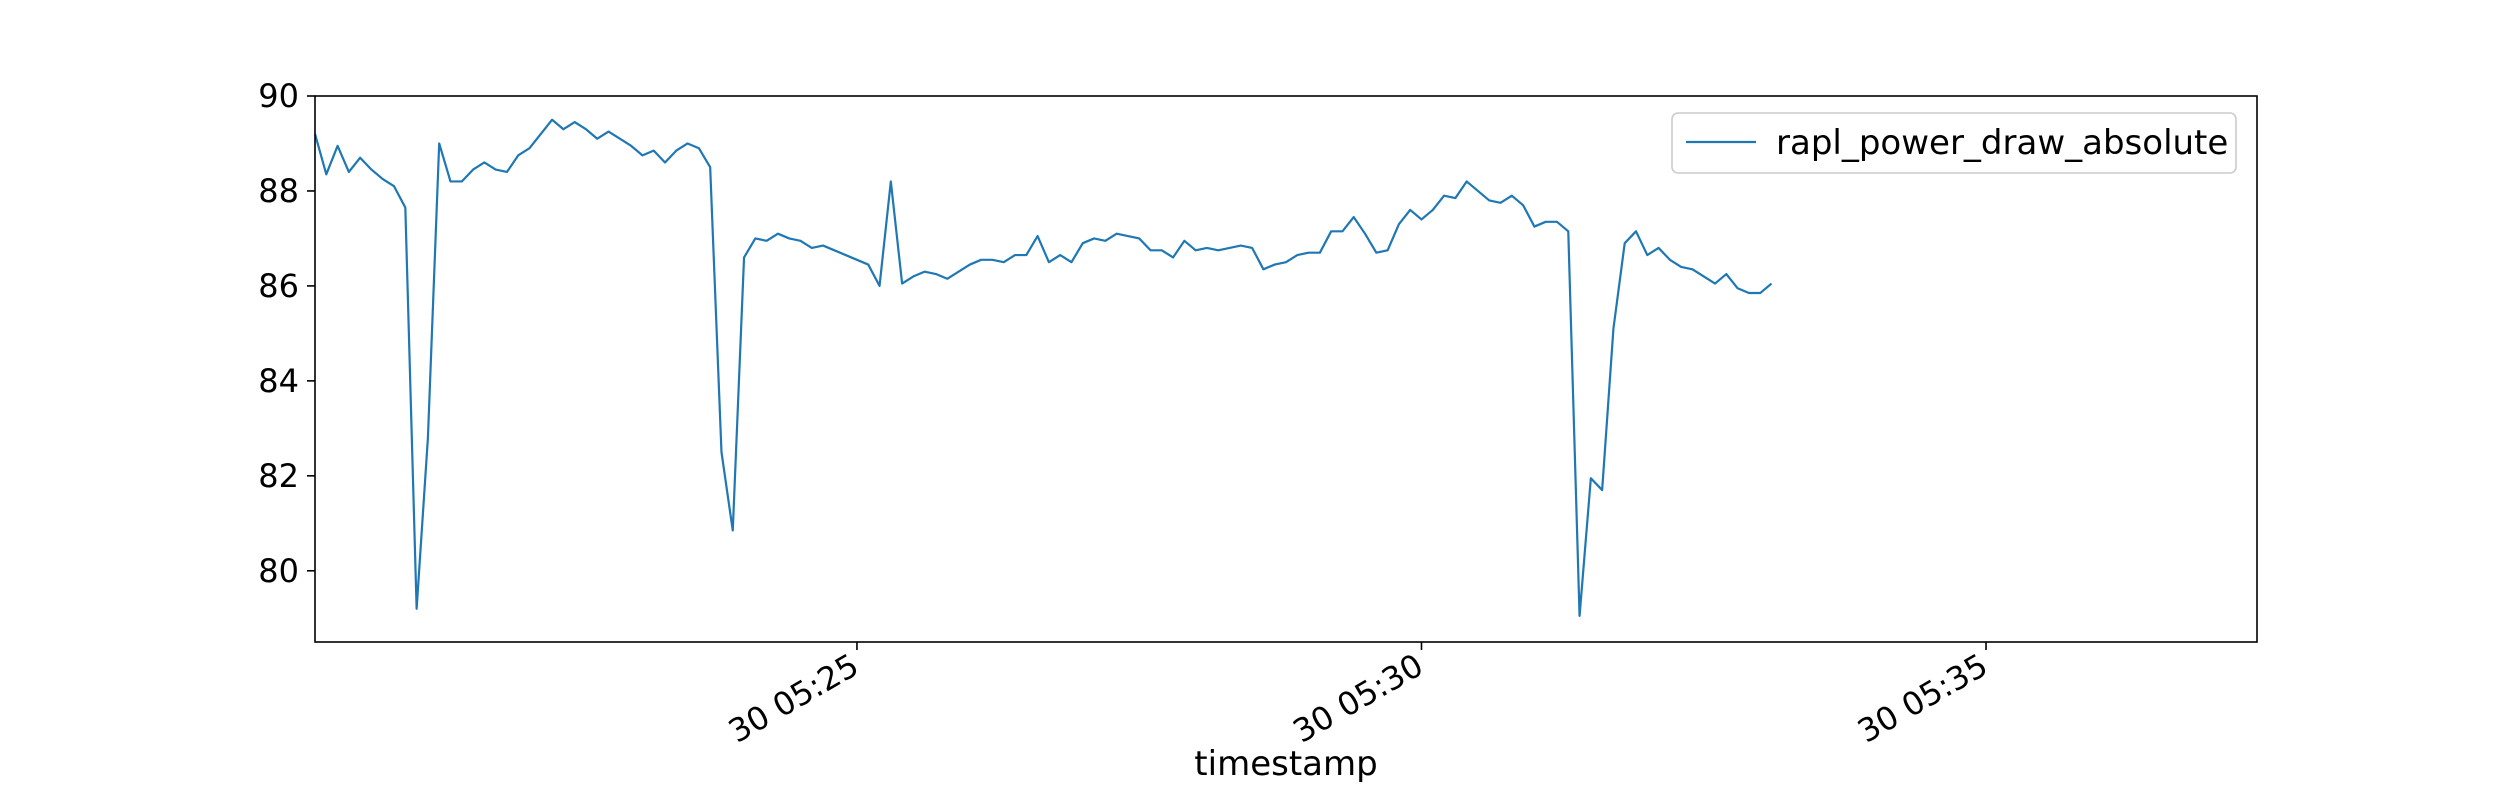 The width and height of the screenshot is (2500, 800). I want to click on legend-box, so click(1954, 143).